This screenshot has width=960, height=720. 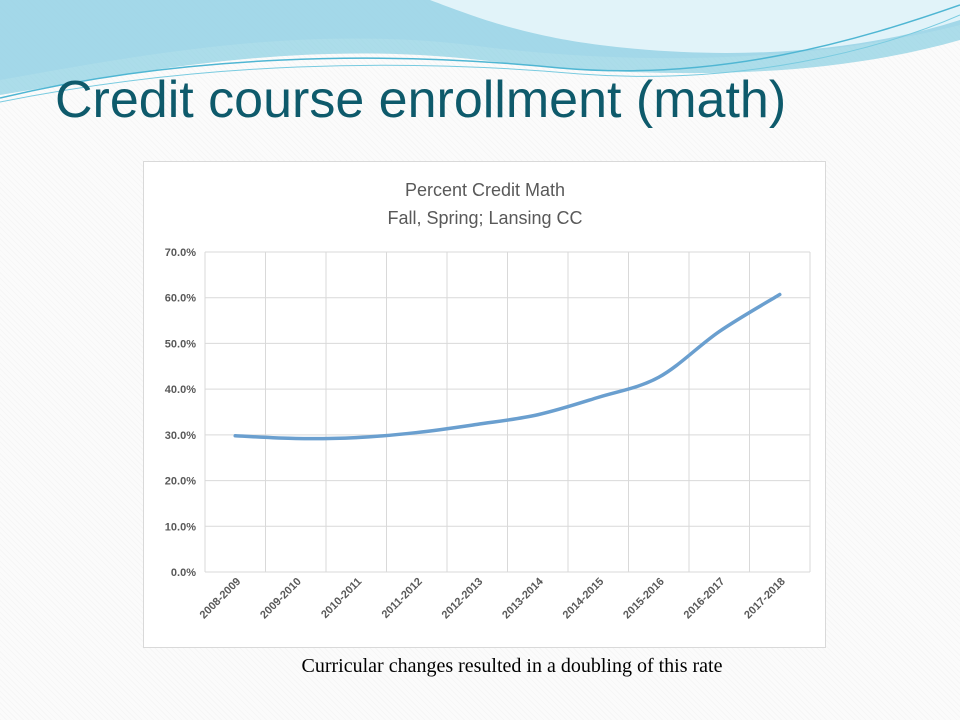 What do you see at coordinates (183, 573) in the screenshot?
I see `y-tick-label: 0.0%` at bounding box center [183, 573].